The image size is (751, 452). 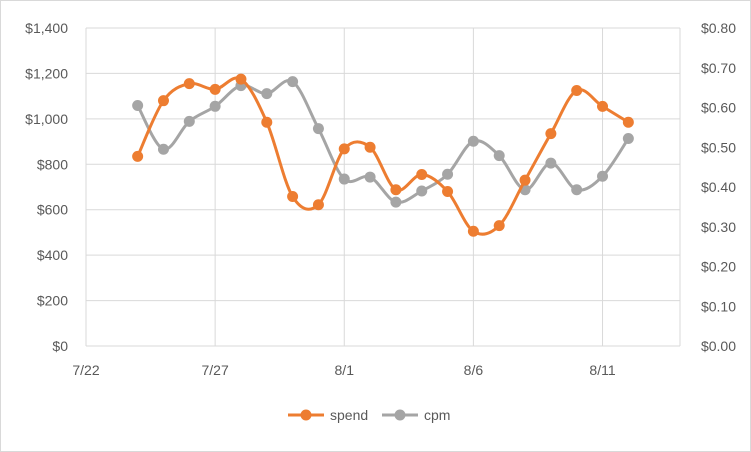 I want to click on y-left-tick-label: $1,400, so click(x=46, y=28).